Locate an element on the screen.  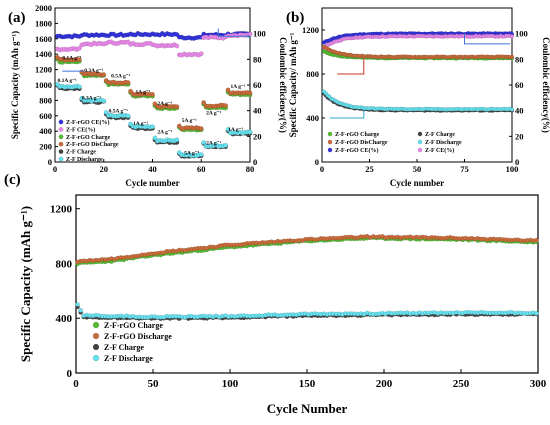
x-axis-label: Cycle number is located at coordinates (417, 183).